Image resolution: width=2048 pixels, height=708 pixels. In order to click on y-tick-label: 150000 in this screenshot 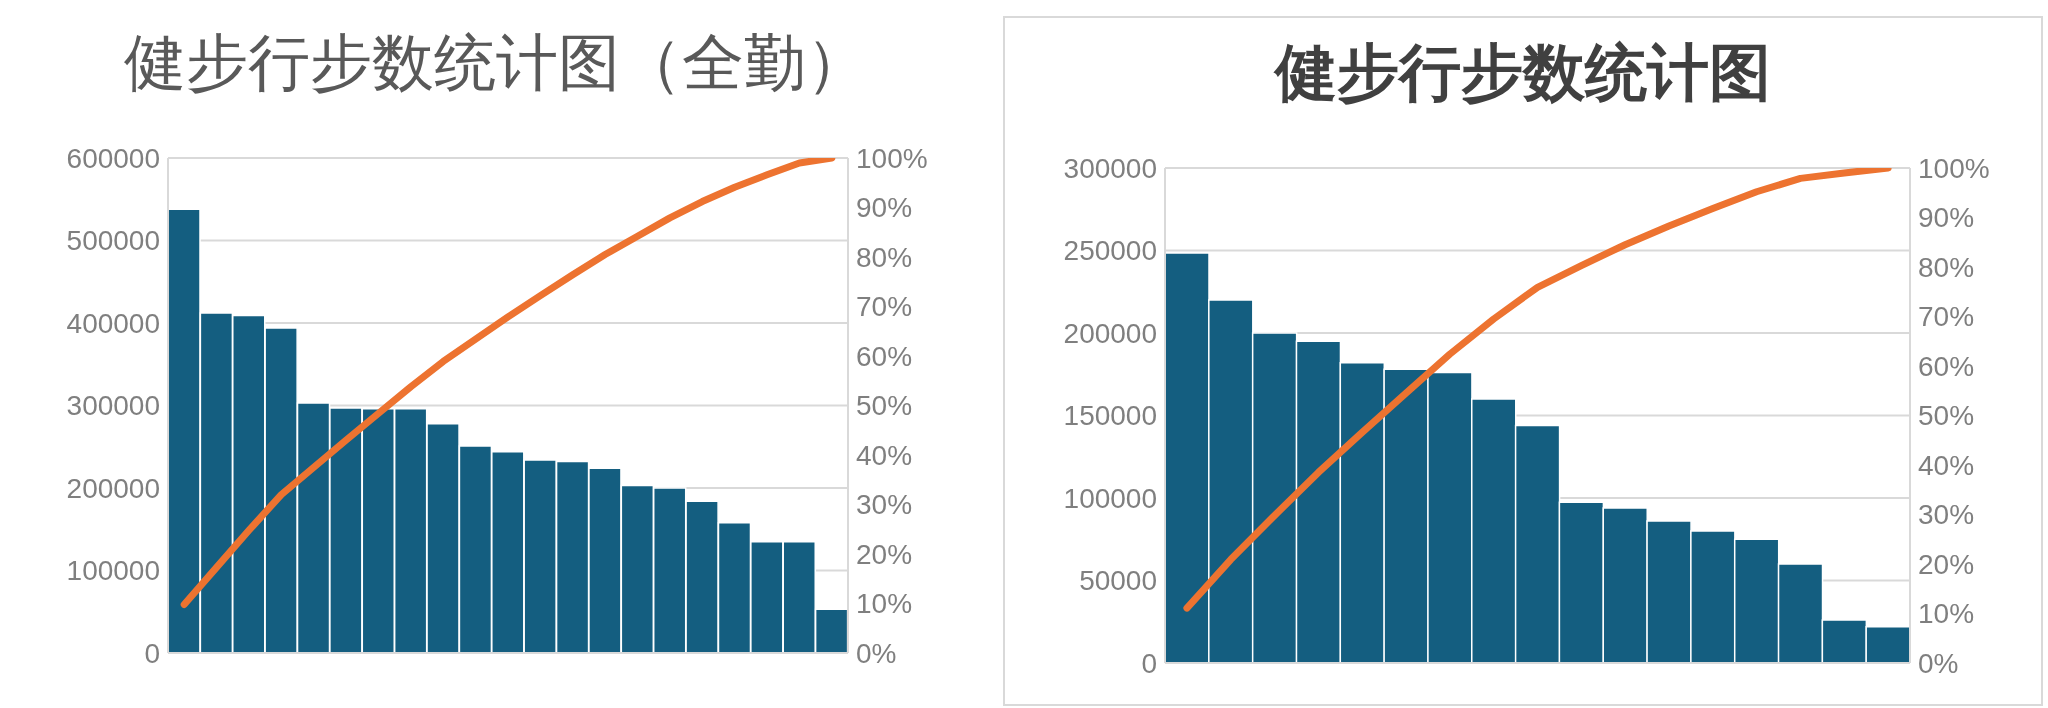, I will do `click(1110, 416)`.